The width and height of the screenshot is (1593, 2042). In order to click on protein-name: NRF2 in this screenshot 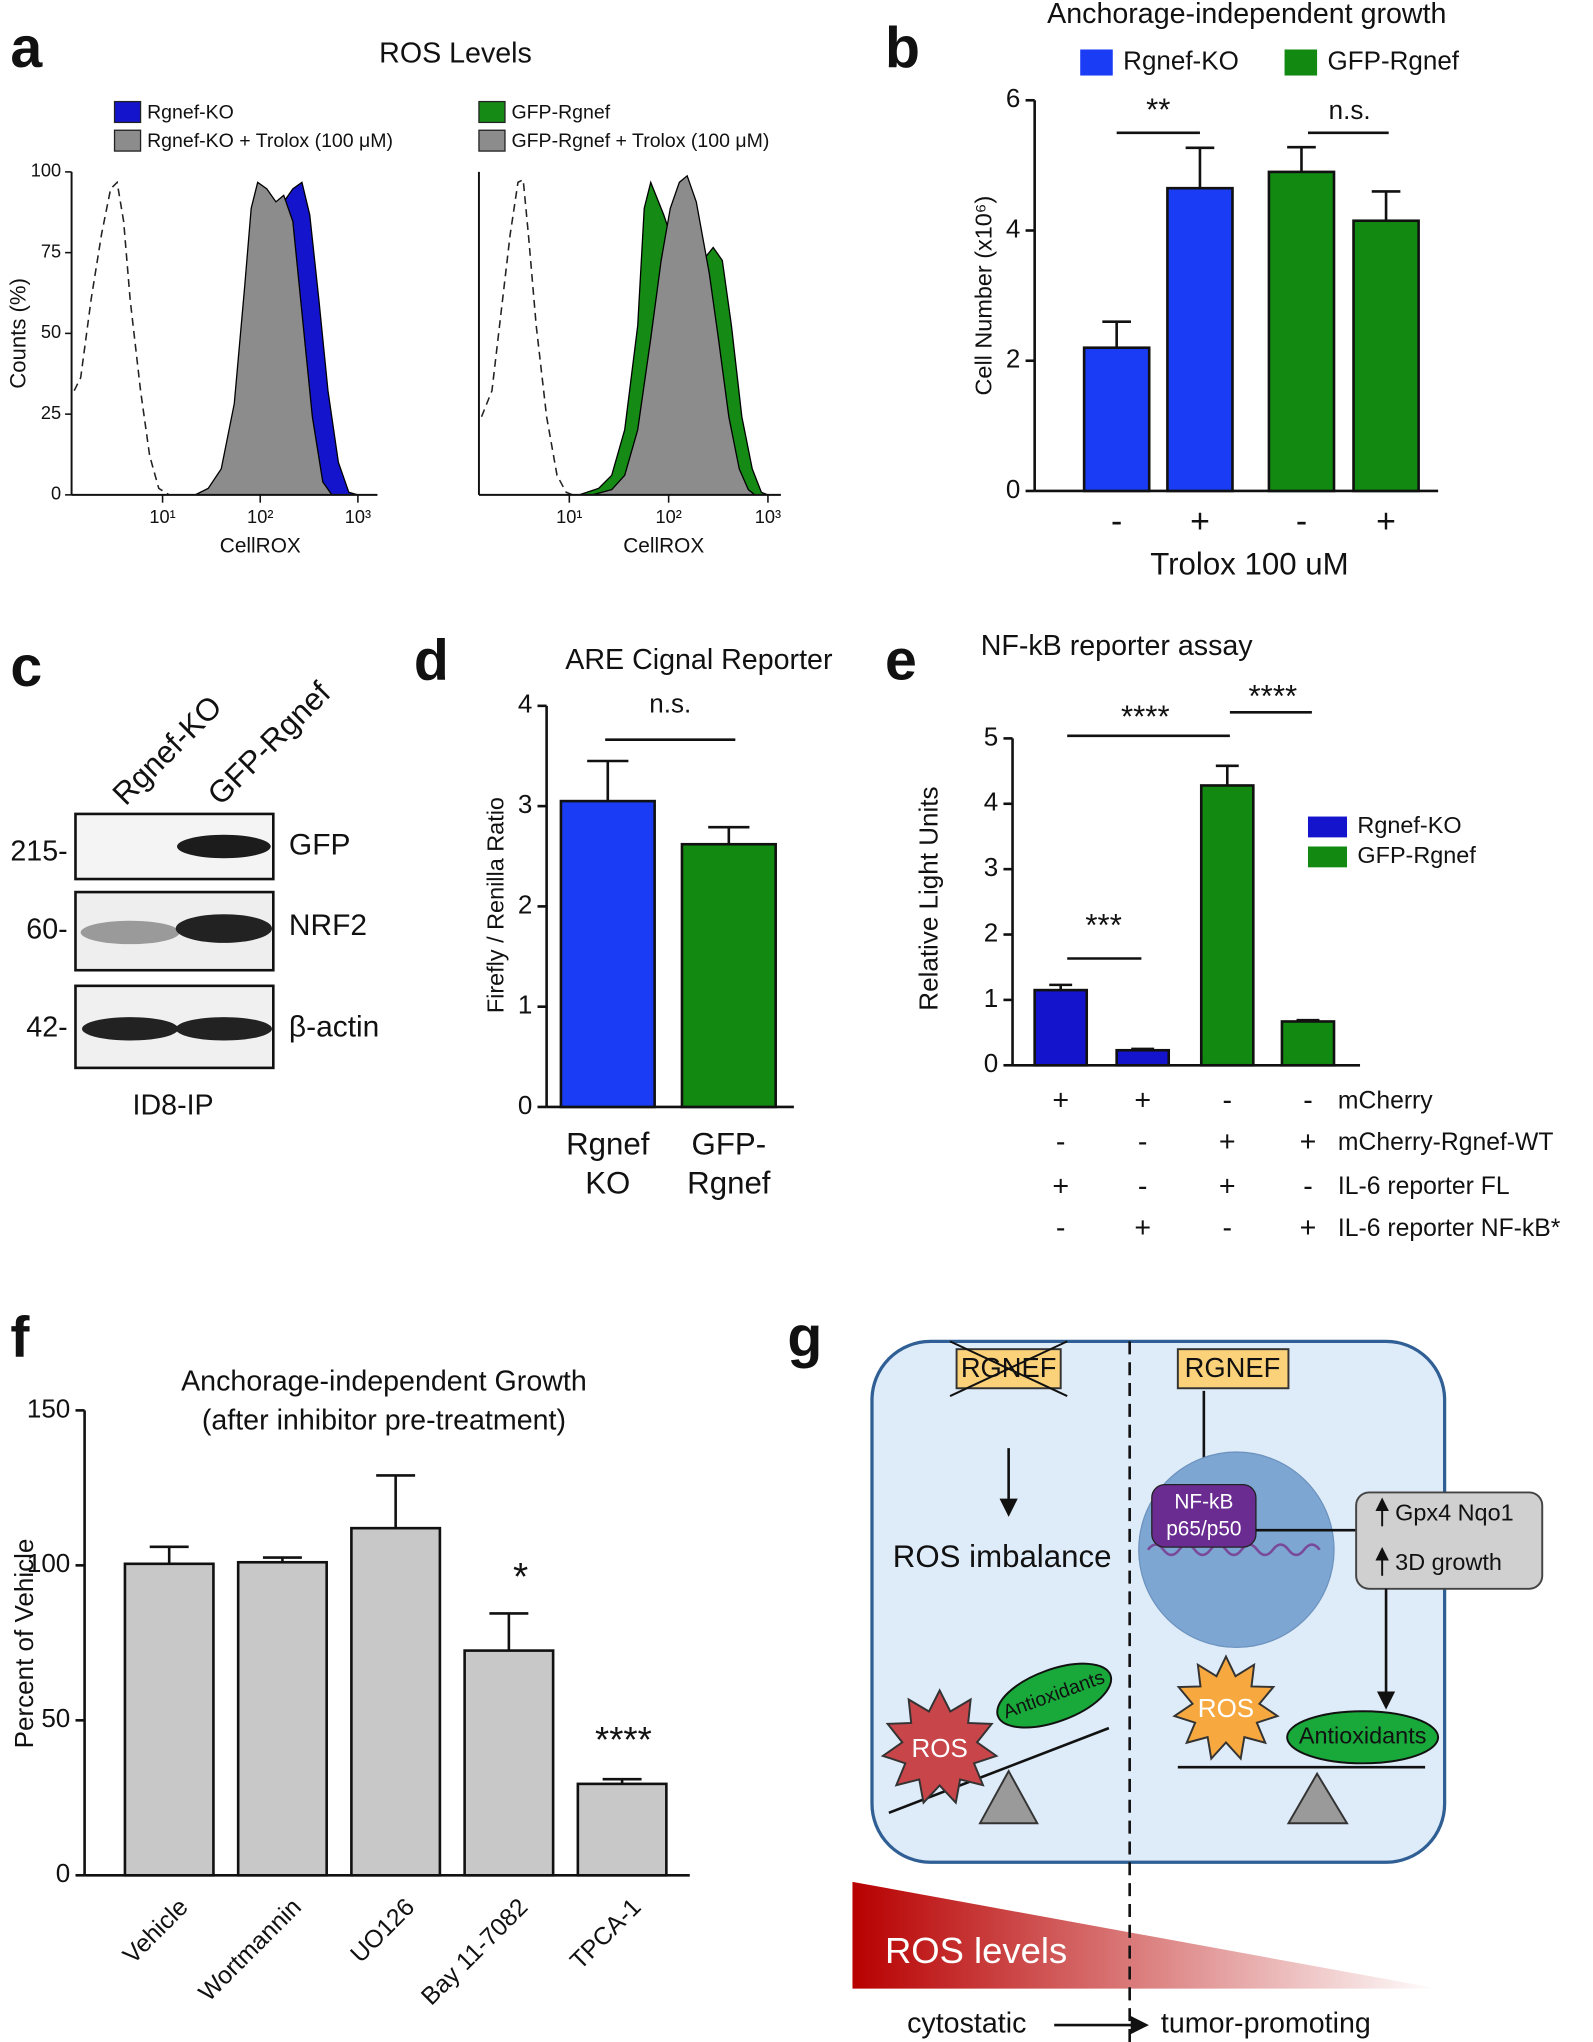, I will do `click(328, 925)`.